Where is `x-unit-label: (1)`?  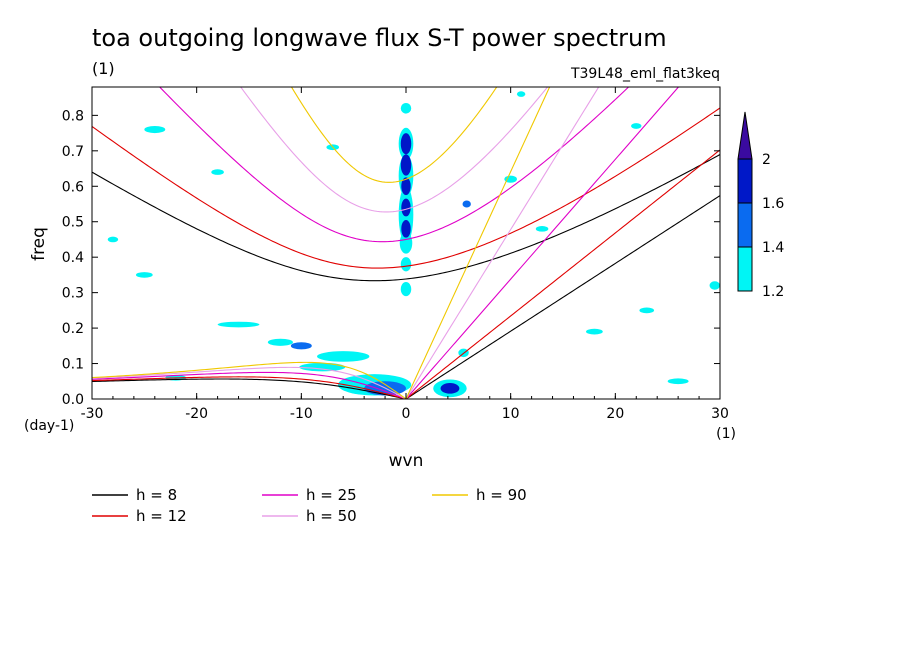 x-unit-label: (1) is located at coordinates (726, 434).